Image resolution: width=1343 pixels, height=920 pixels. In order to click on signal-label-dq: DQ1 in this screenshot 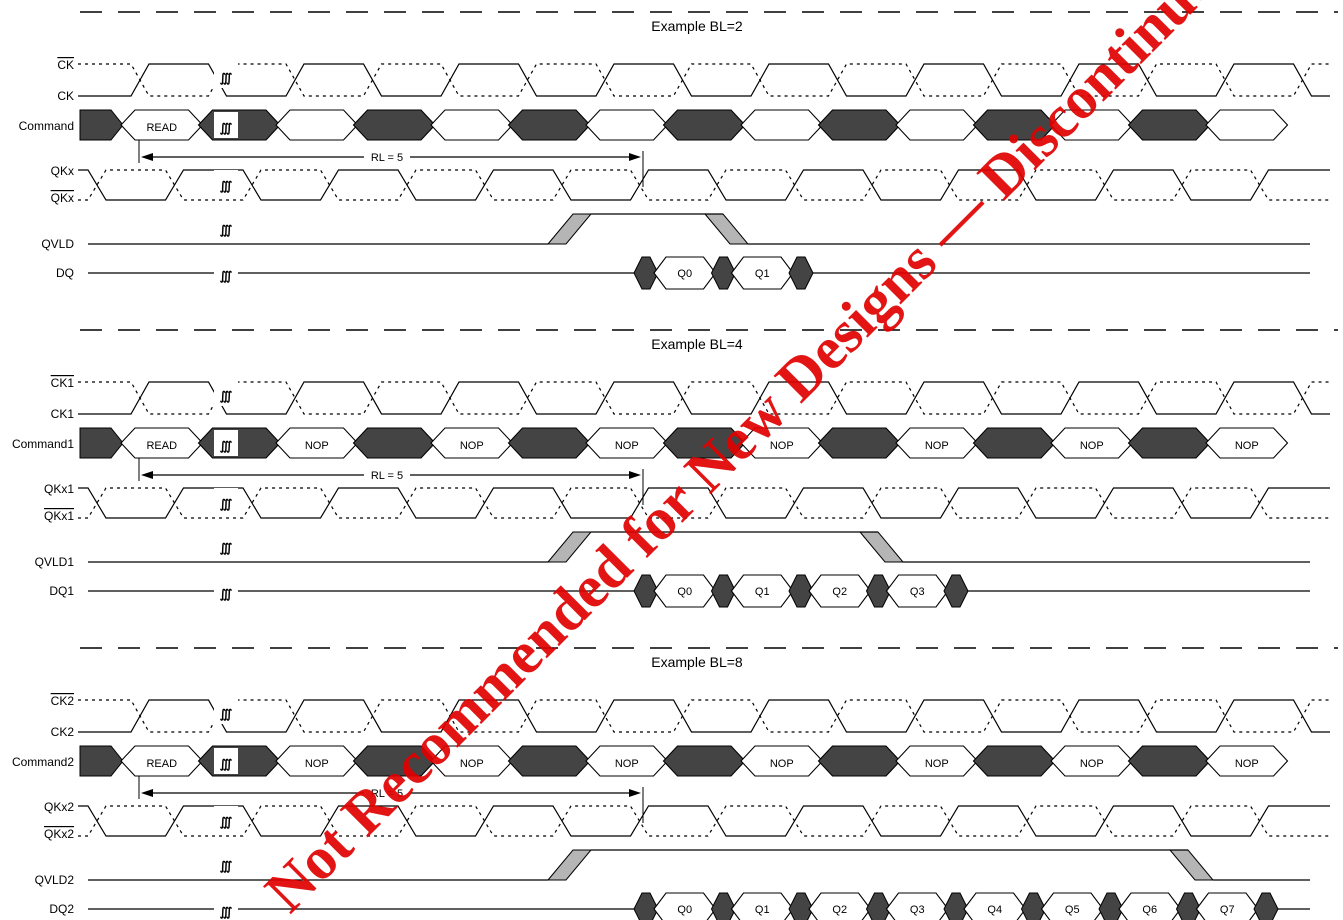, I will do `click(61, 591)`.